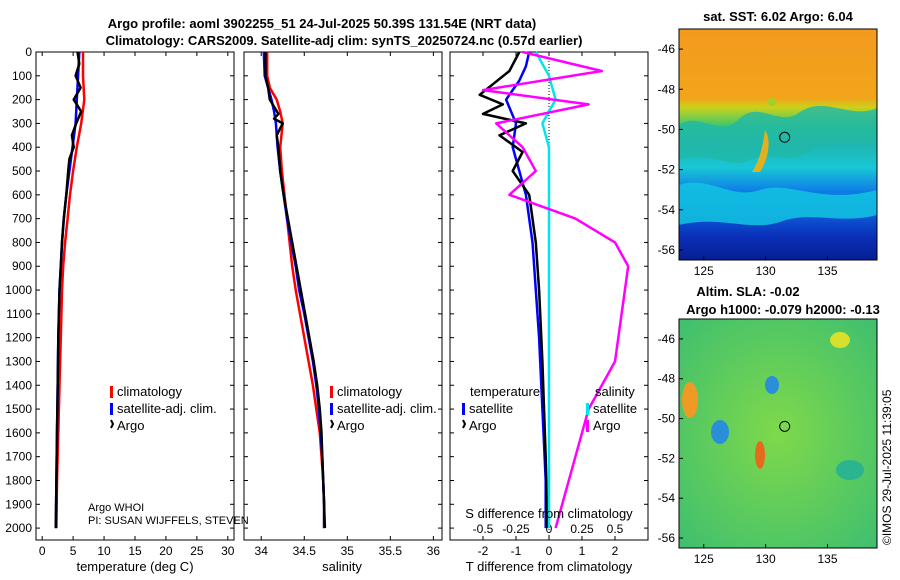 The height and width of the screenshot is (580, 900). What do you see at coordinates (28, 52) in the screenshot?
I see `y-tick-label: 0` at bounding box center [28, 52].